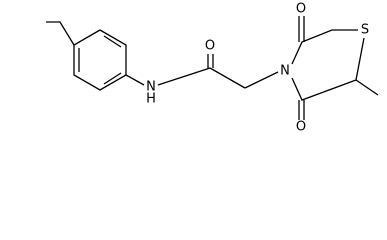  Describe the element at coordinates (151, 99) in the screenshot. I see `atom-label: H` at that location.